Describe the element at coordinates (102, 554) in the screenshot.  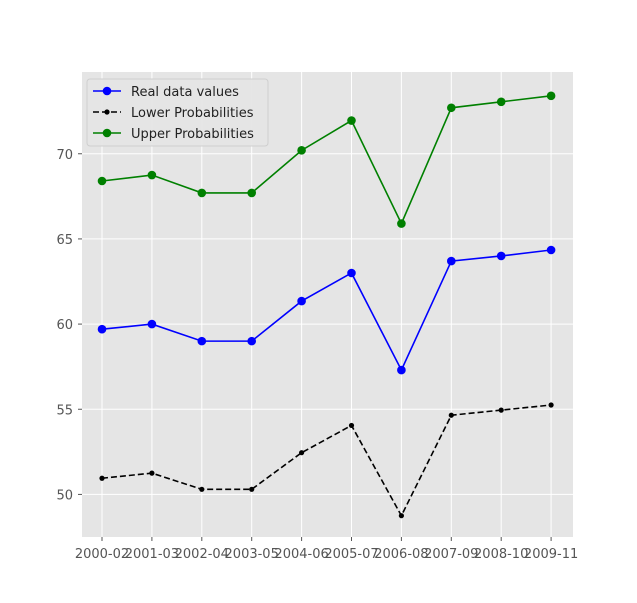
I see `x-tick-label: 2000-02` at that location.